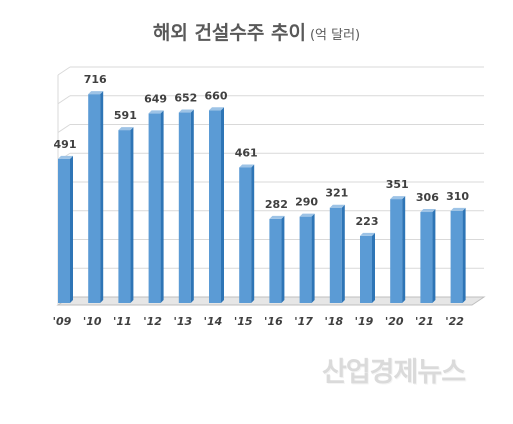 This screenshot has height=424, width=513. What do you see at coordinates (65, 144) in the screenshot?
I see `data-label: 491` at bounding box center [65, 144].